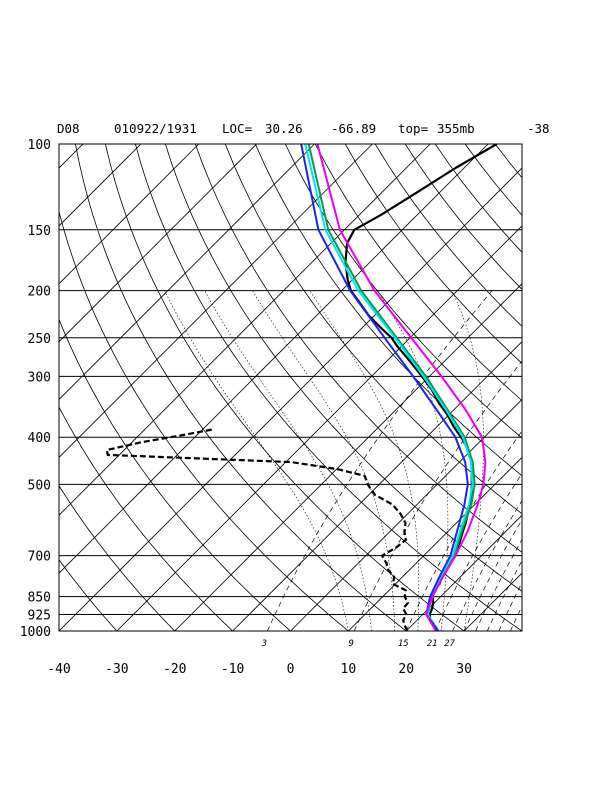  What do you see at coordinates (432, 644) in the screenshot?
I see `mixing-ratio-label-21: 21` at bounding box center [432, 644].